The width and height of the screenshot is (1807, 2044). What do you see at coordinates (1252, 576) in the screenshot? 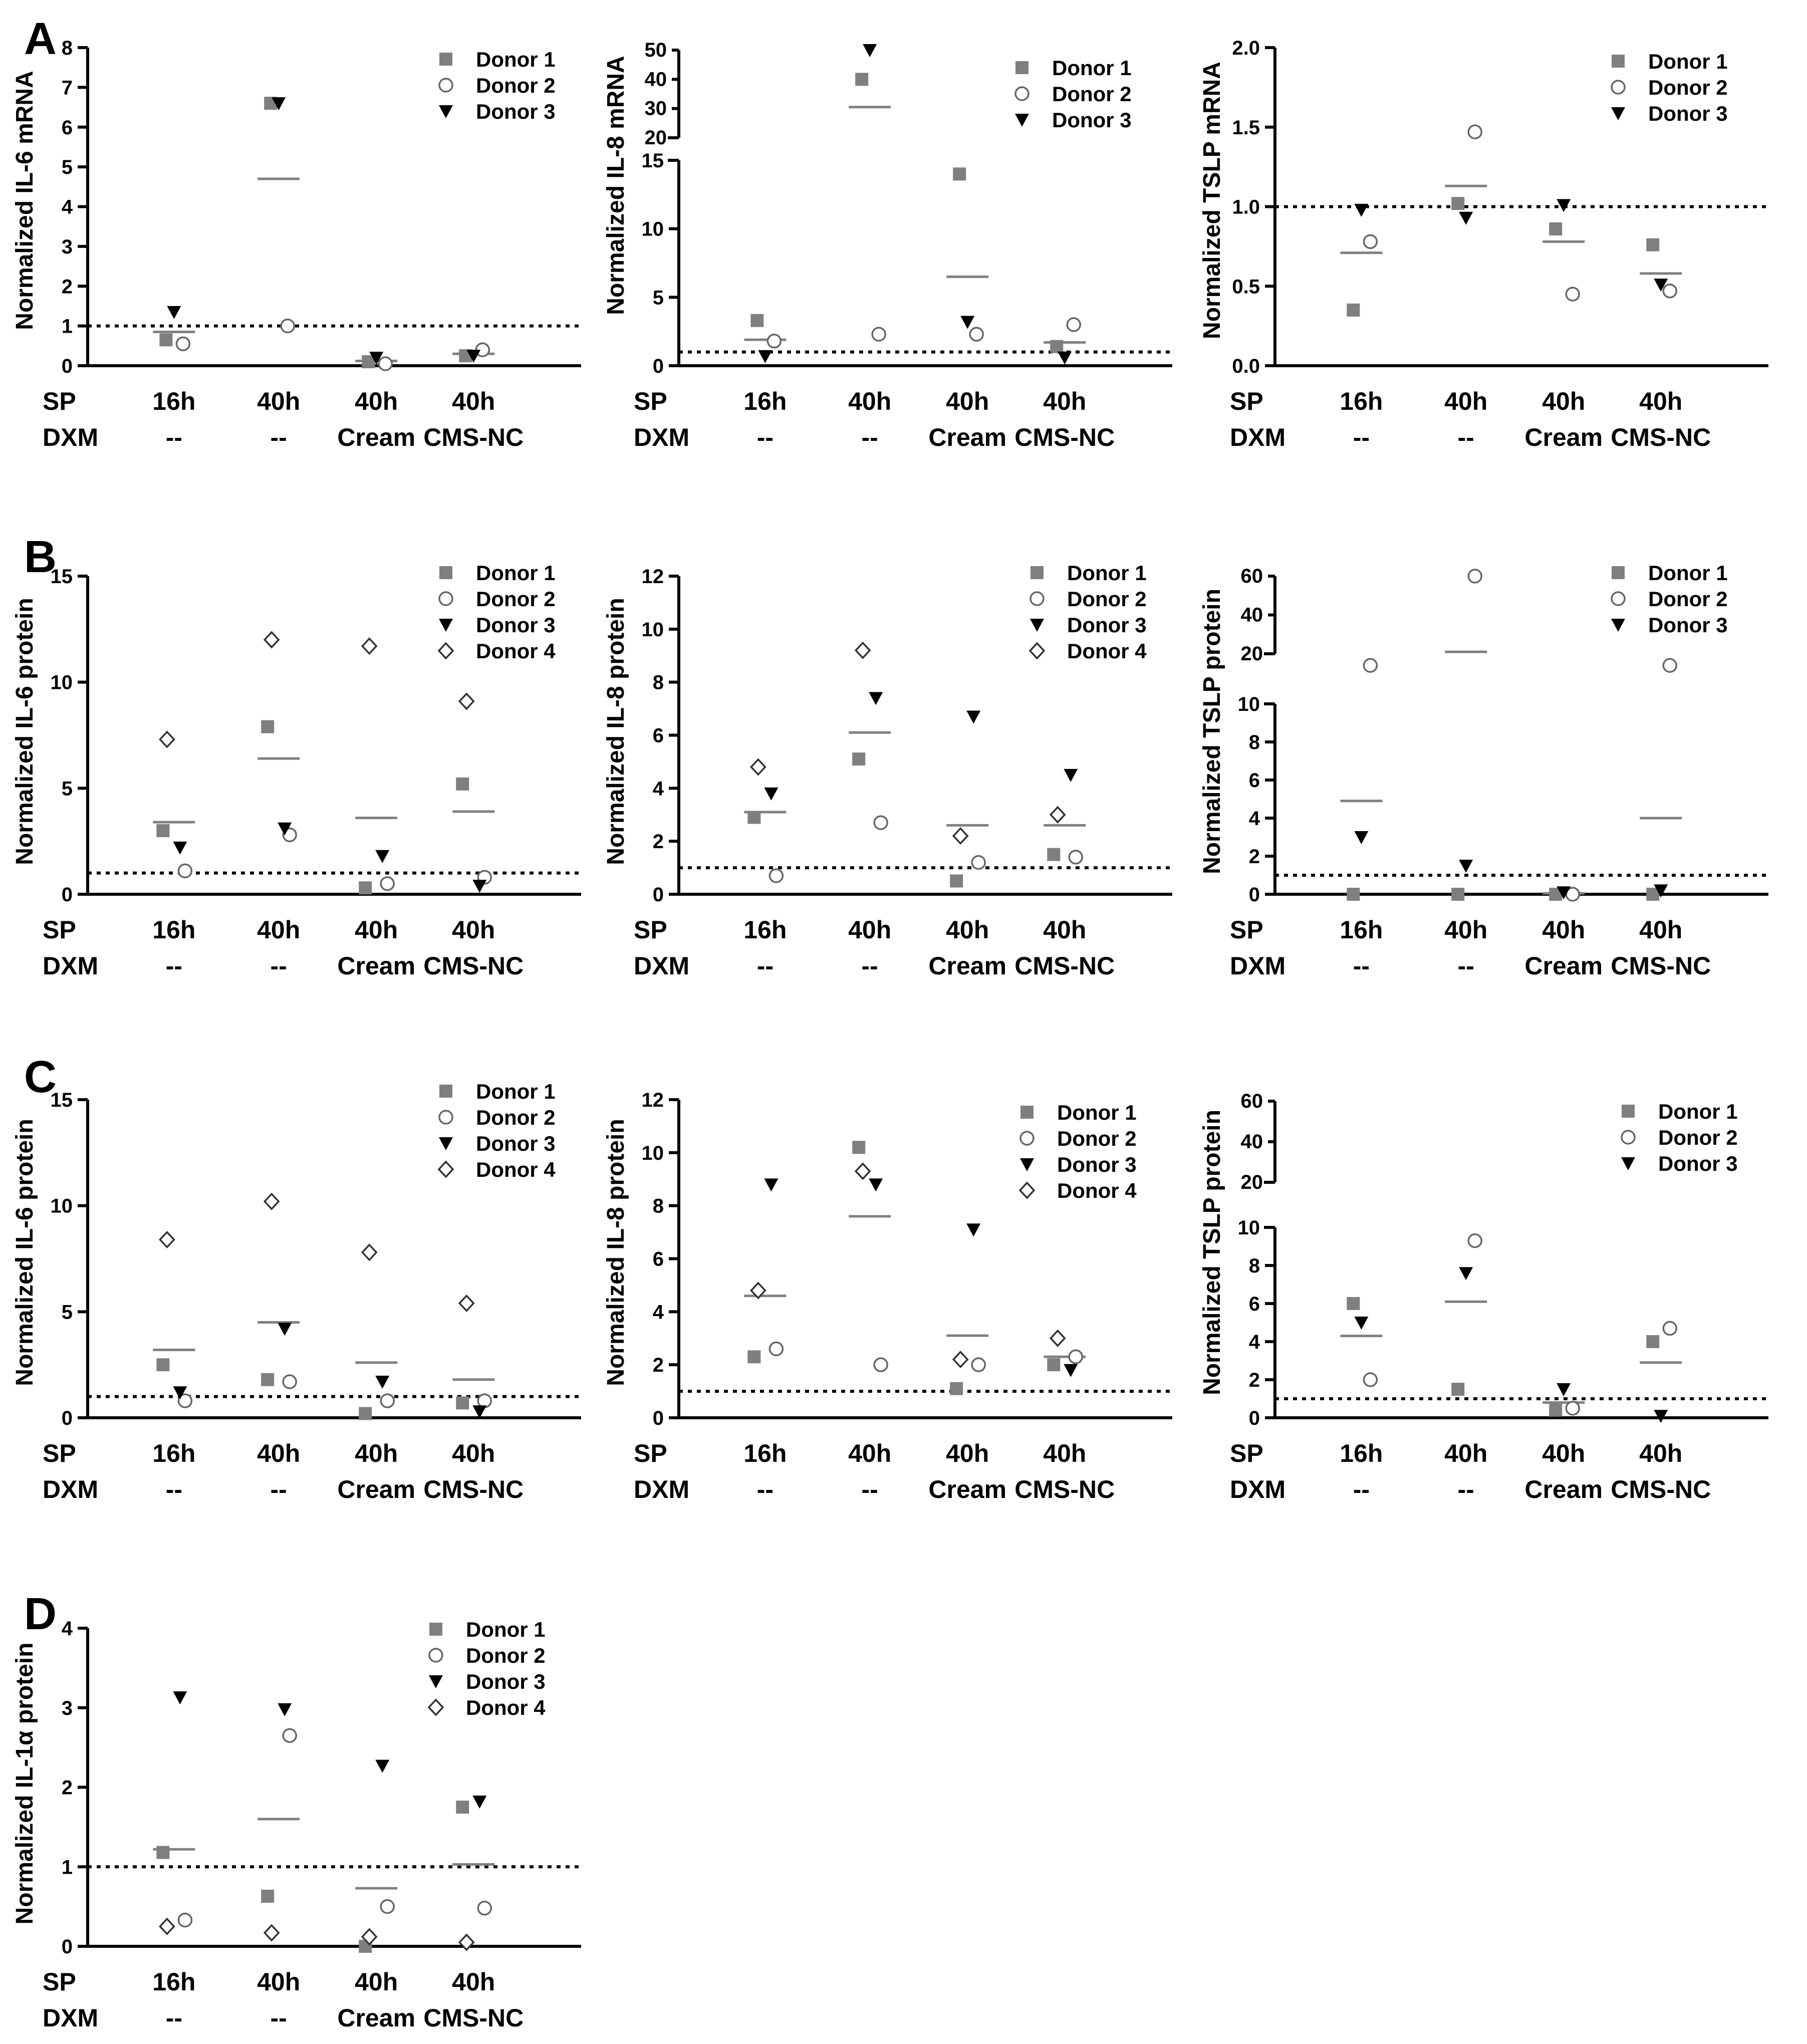
I see `y-tick-label-upper: 60` at bounding box center [1252, 576].